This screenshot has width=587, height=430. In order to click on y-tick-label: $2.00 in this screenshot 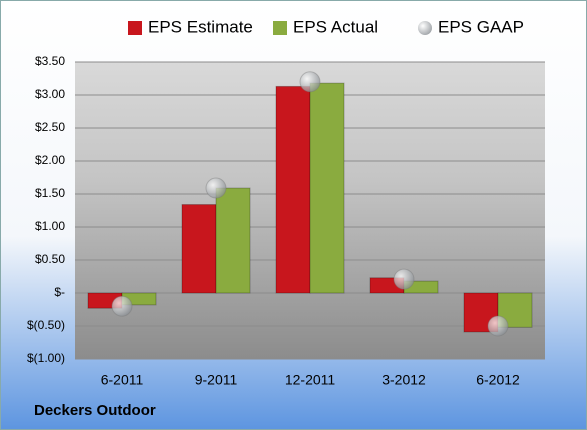, I will do `click(50, 160)`.